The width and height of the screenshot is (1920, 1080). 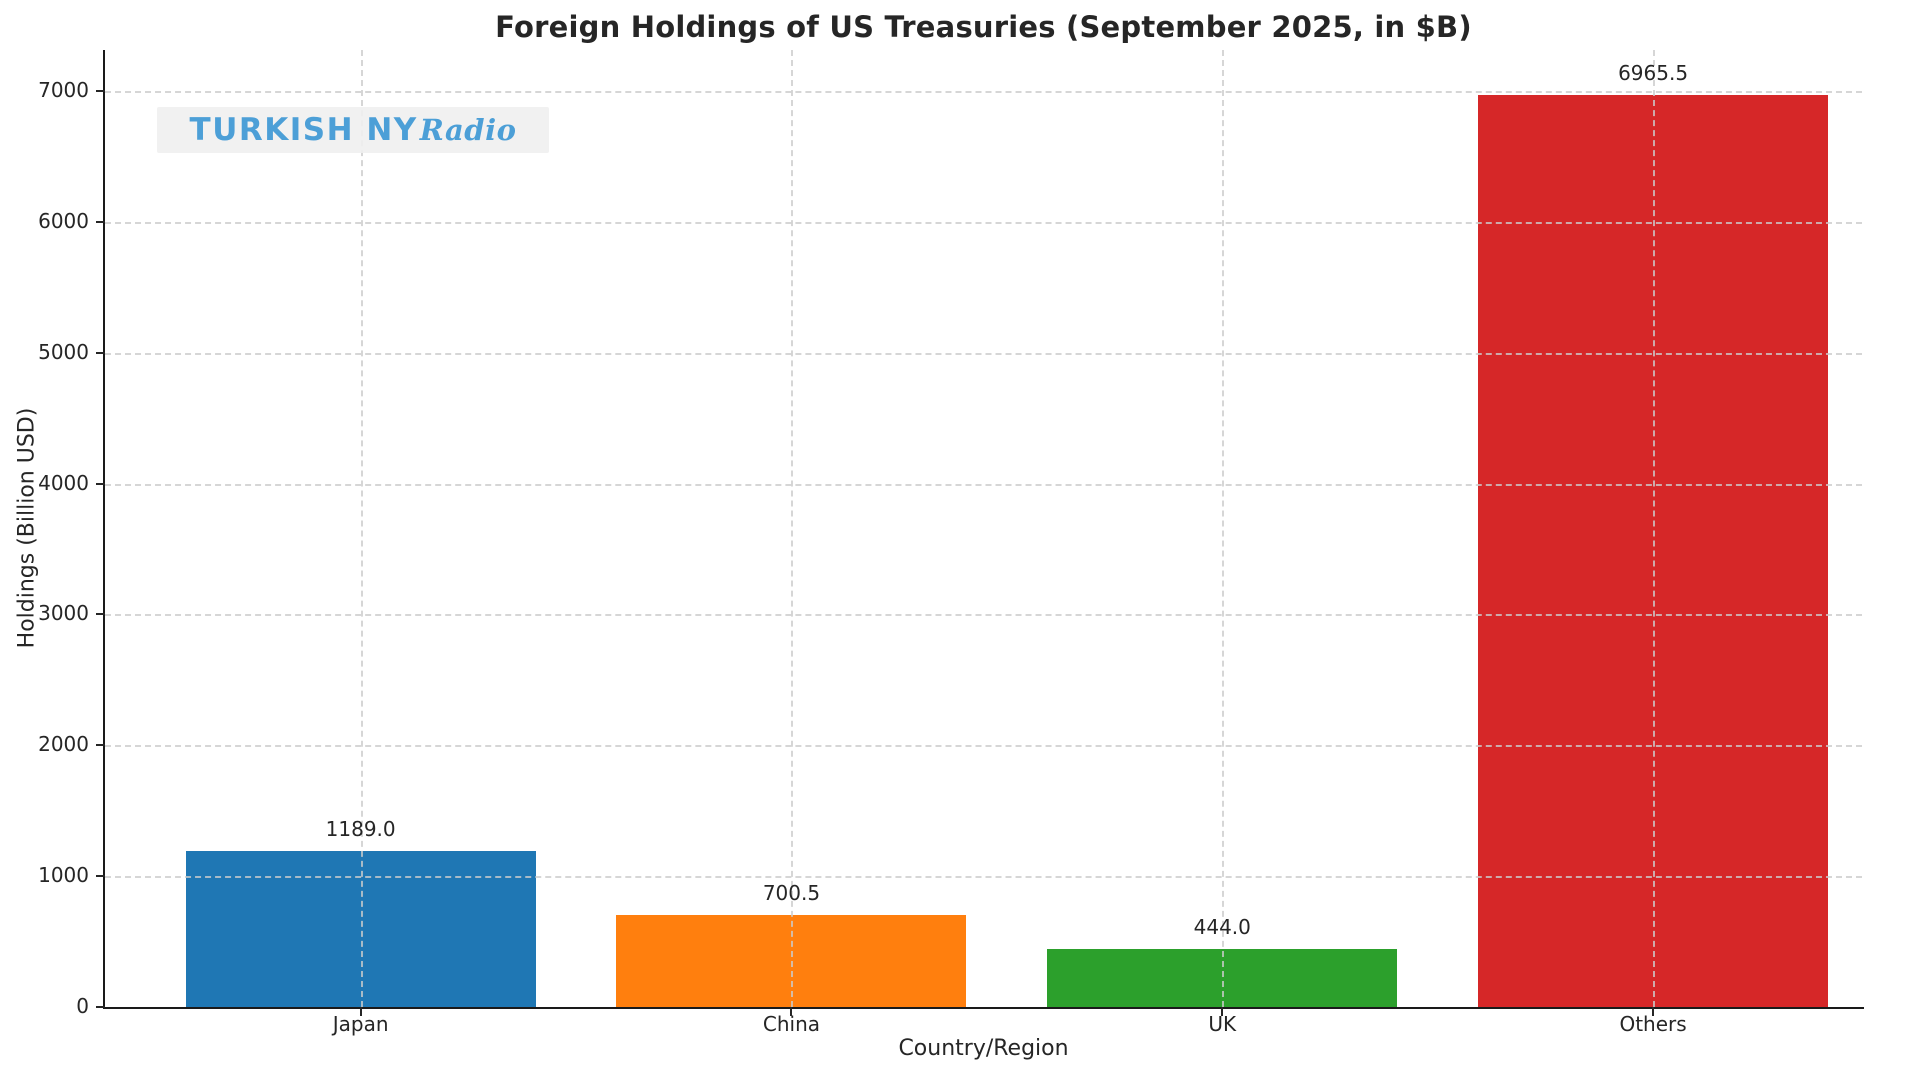 I want to click on gridline-x-uk, so click(x=1223, y=528).